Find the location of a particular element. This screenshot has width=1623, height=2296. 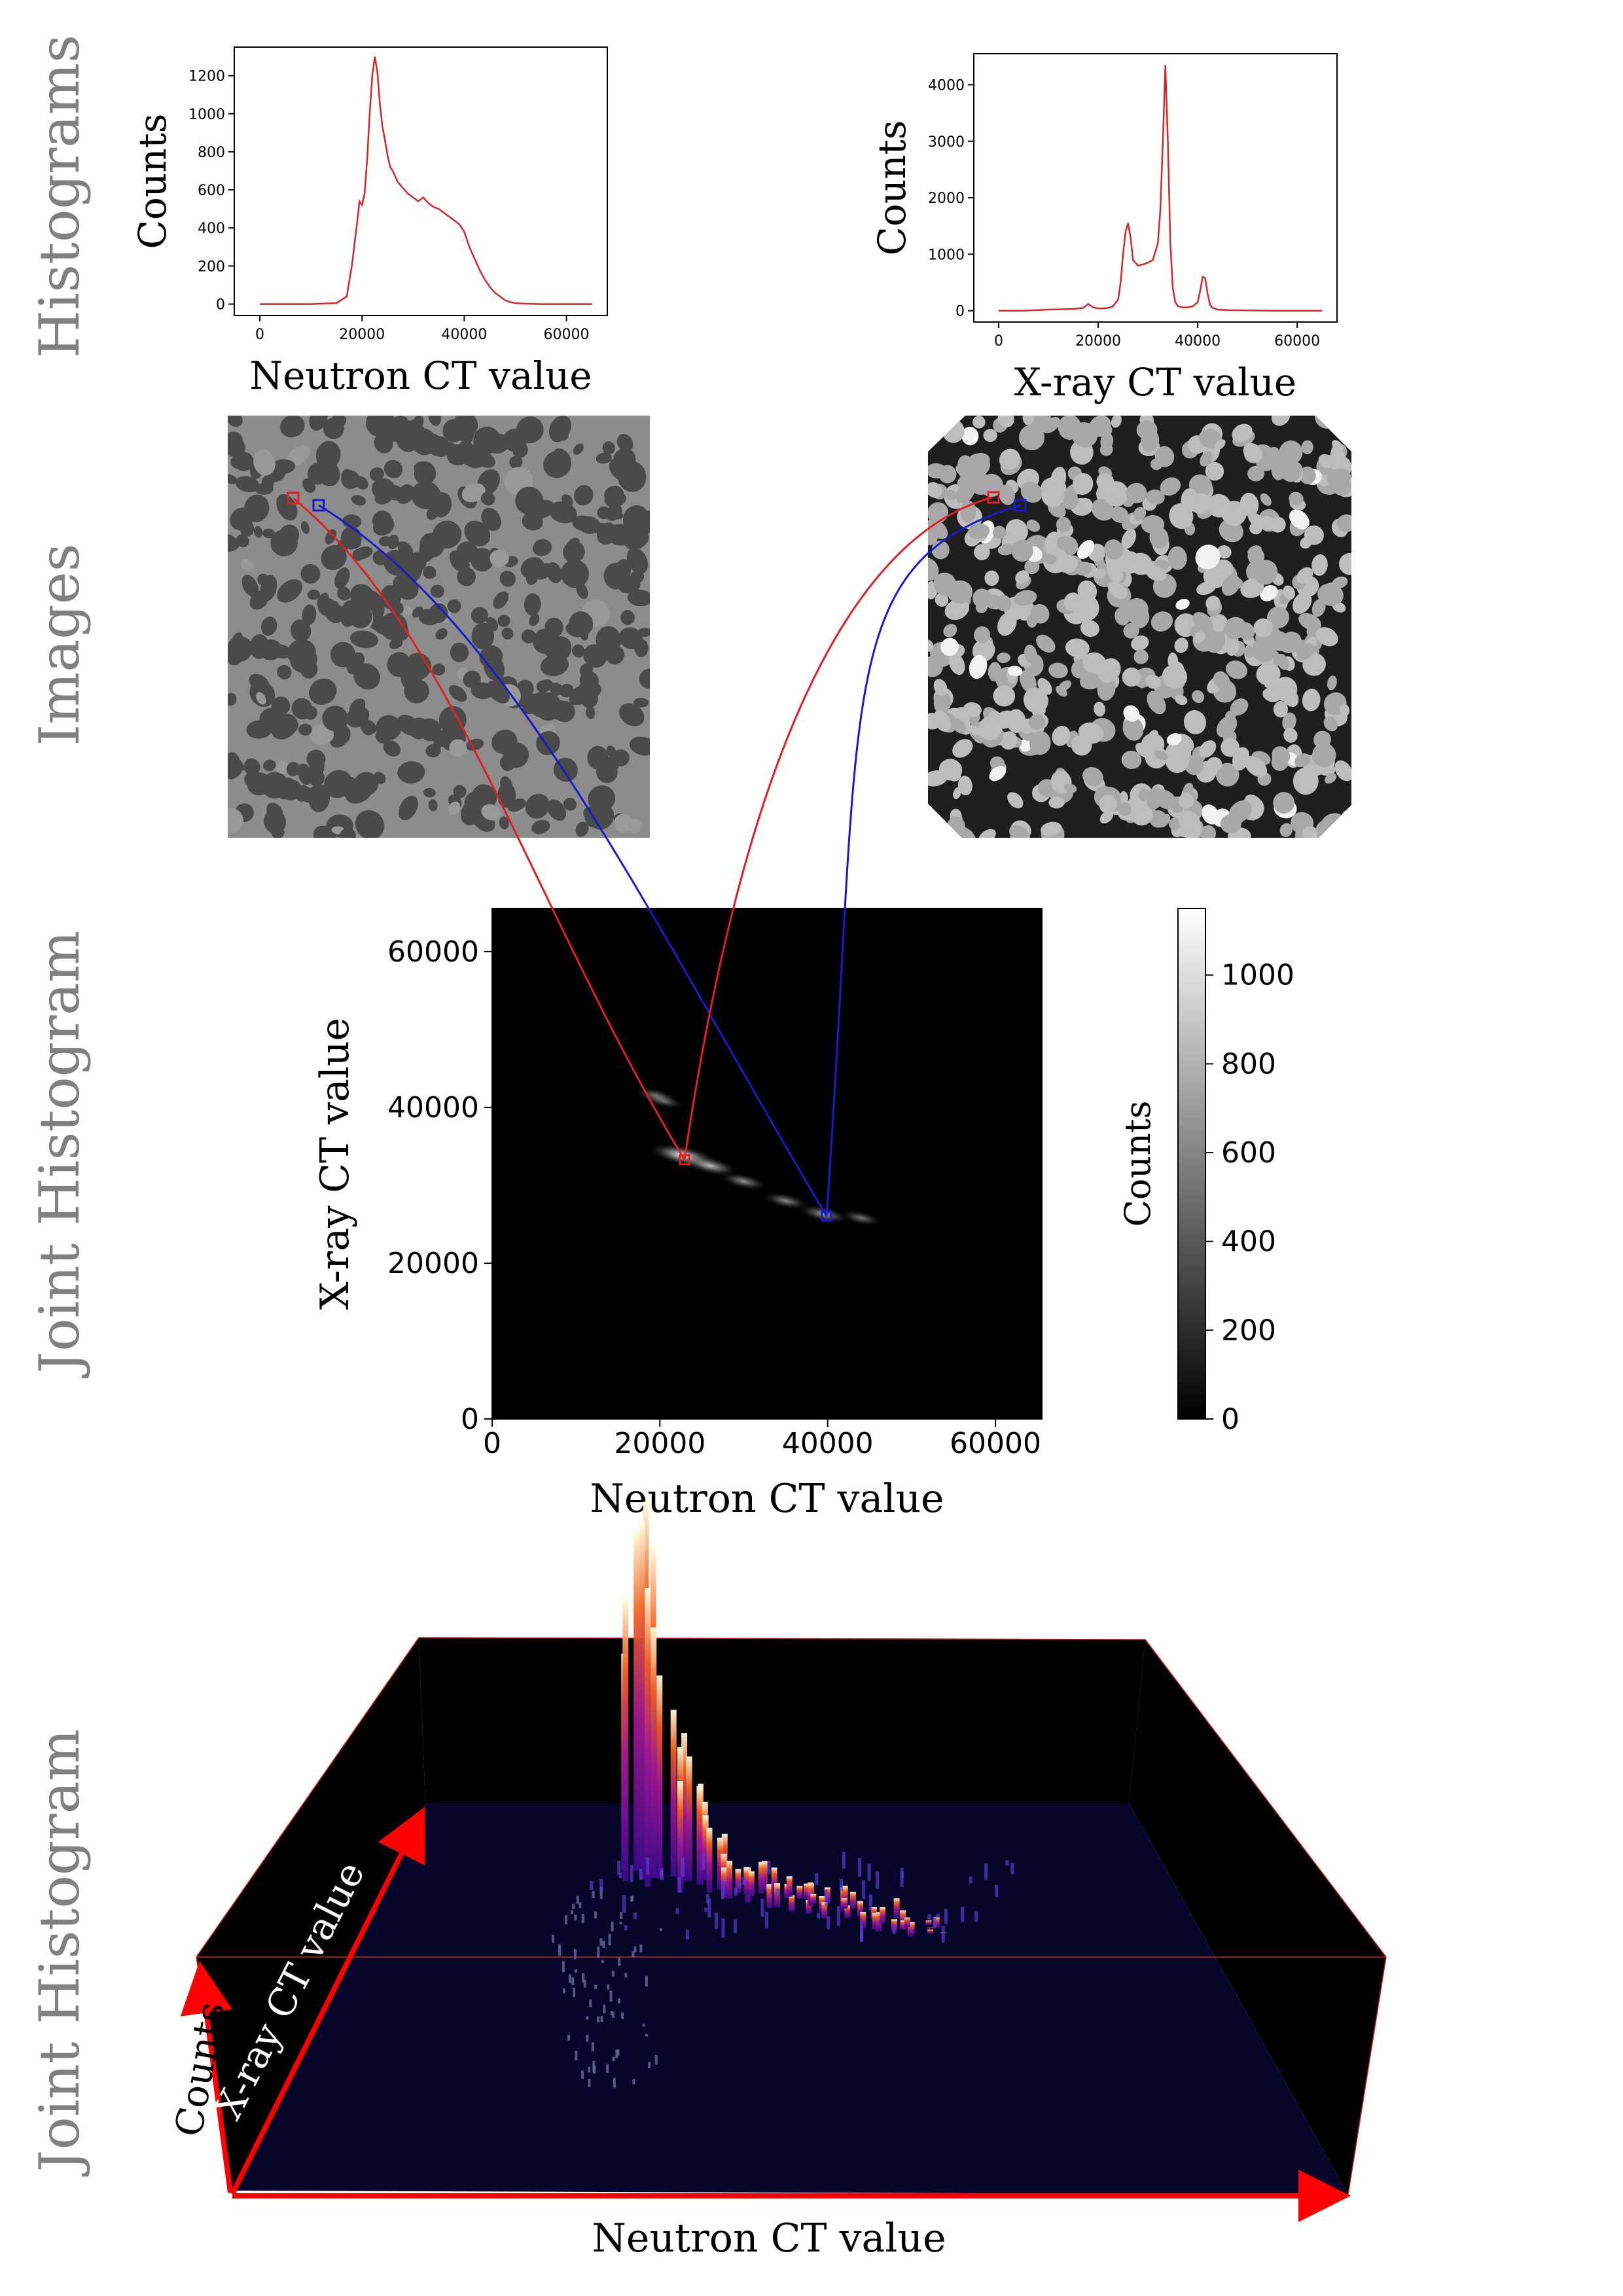

joint-ytick-label: 60000 is located at coordinates (433, 952).